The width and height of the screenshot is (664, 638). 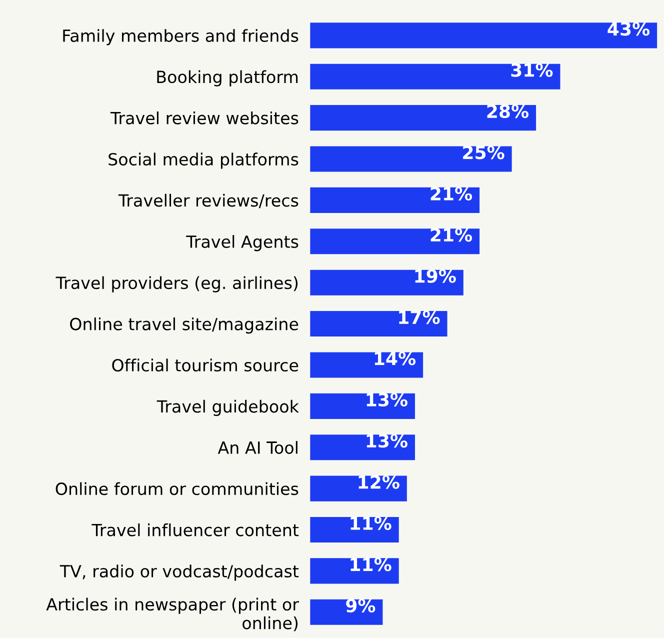 What do you see at coordinates (258, 447) in the screenshot?
I see `y-tick-label: An AI Tool` at bounding box center [258, 447].